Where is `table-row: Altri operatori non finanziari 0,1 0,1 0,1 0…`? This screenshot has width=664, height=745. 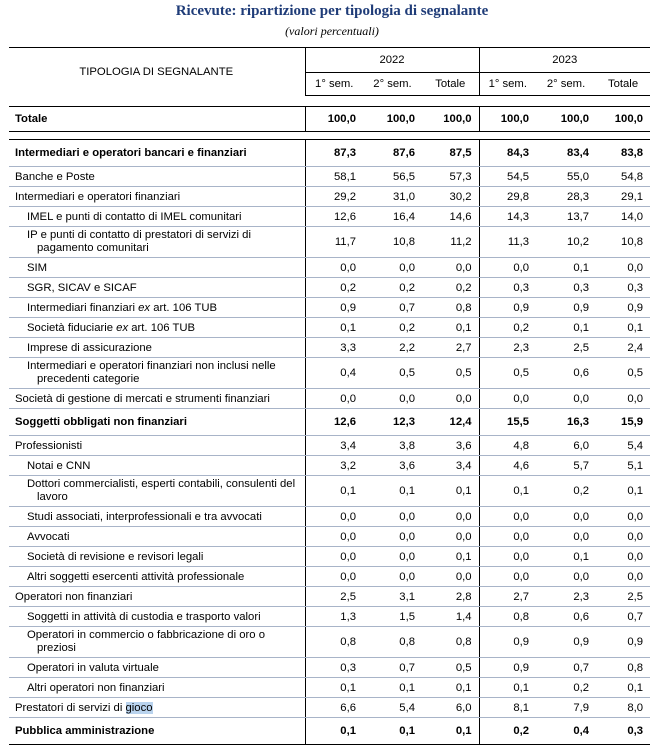
table-row: Altri operatori non finanziari 0,1 0,1 0,1 0… is located at coordinates (330, 687).